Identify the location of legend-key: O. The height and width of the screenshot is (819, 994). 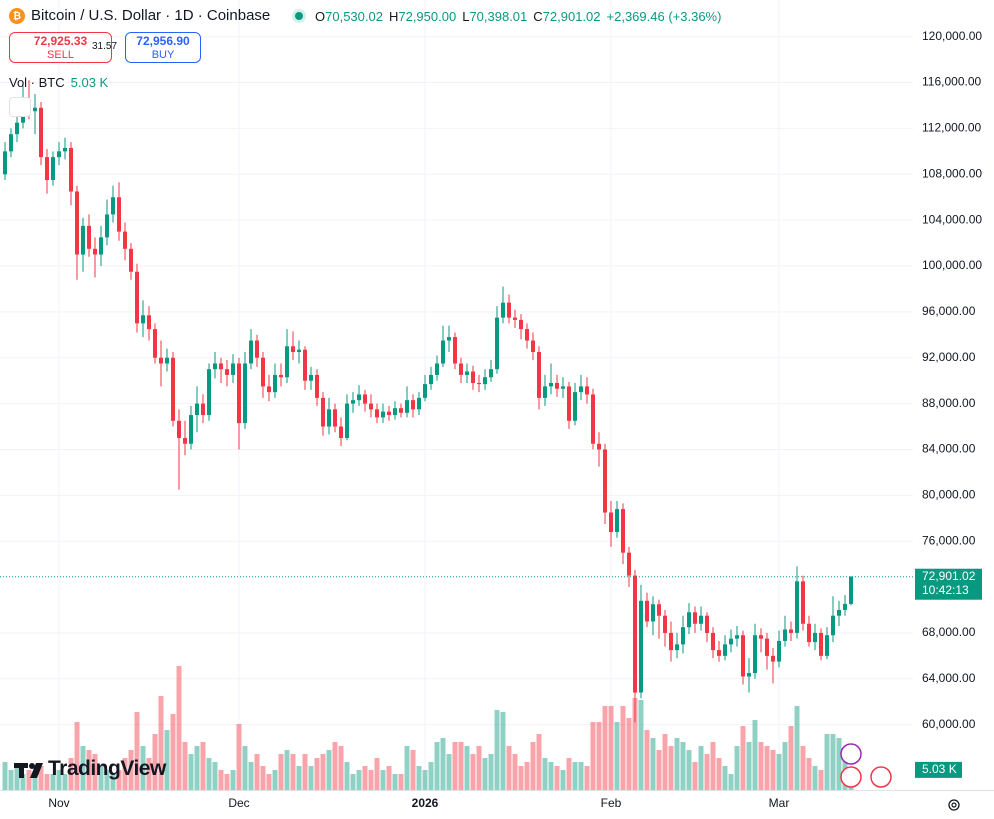
(320, 16).